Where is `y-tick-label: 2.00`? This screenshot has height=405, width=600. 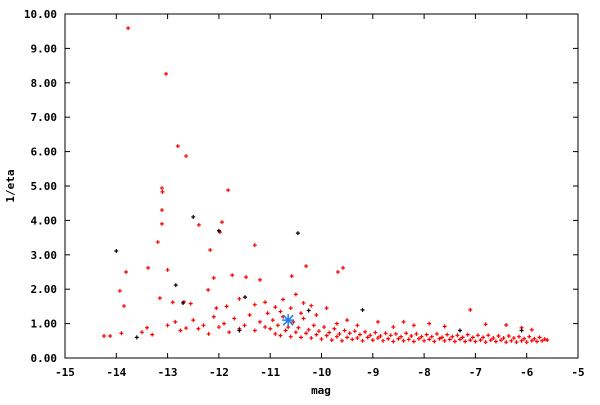
y-tick-label: 2.00 is located at coordinates (44, 289).